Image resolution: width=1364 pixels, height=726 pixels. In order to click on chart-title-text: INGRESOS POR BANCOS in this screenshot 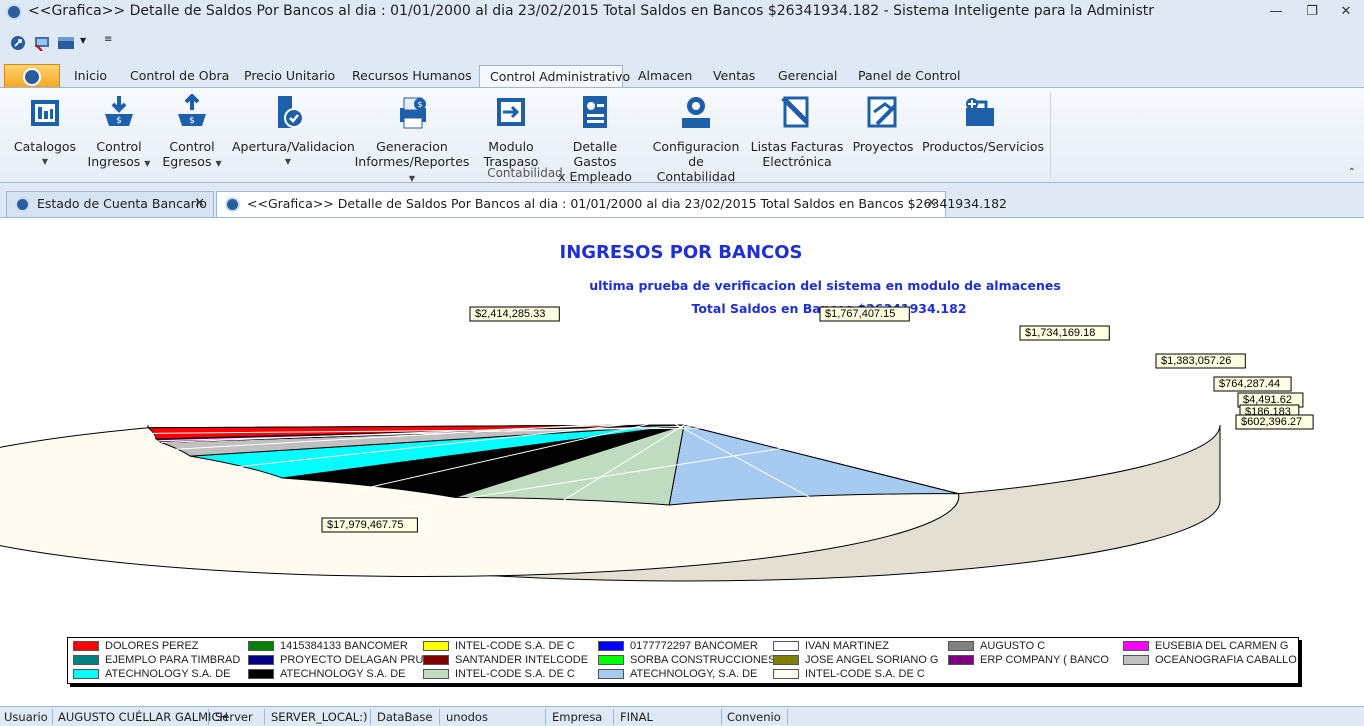, I will do `click(681, 252)`.